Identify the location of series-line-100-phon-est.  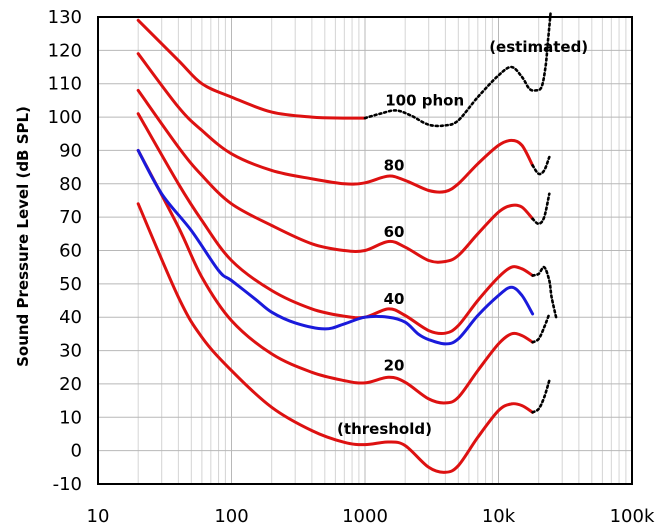
(457, 70).